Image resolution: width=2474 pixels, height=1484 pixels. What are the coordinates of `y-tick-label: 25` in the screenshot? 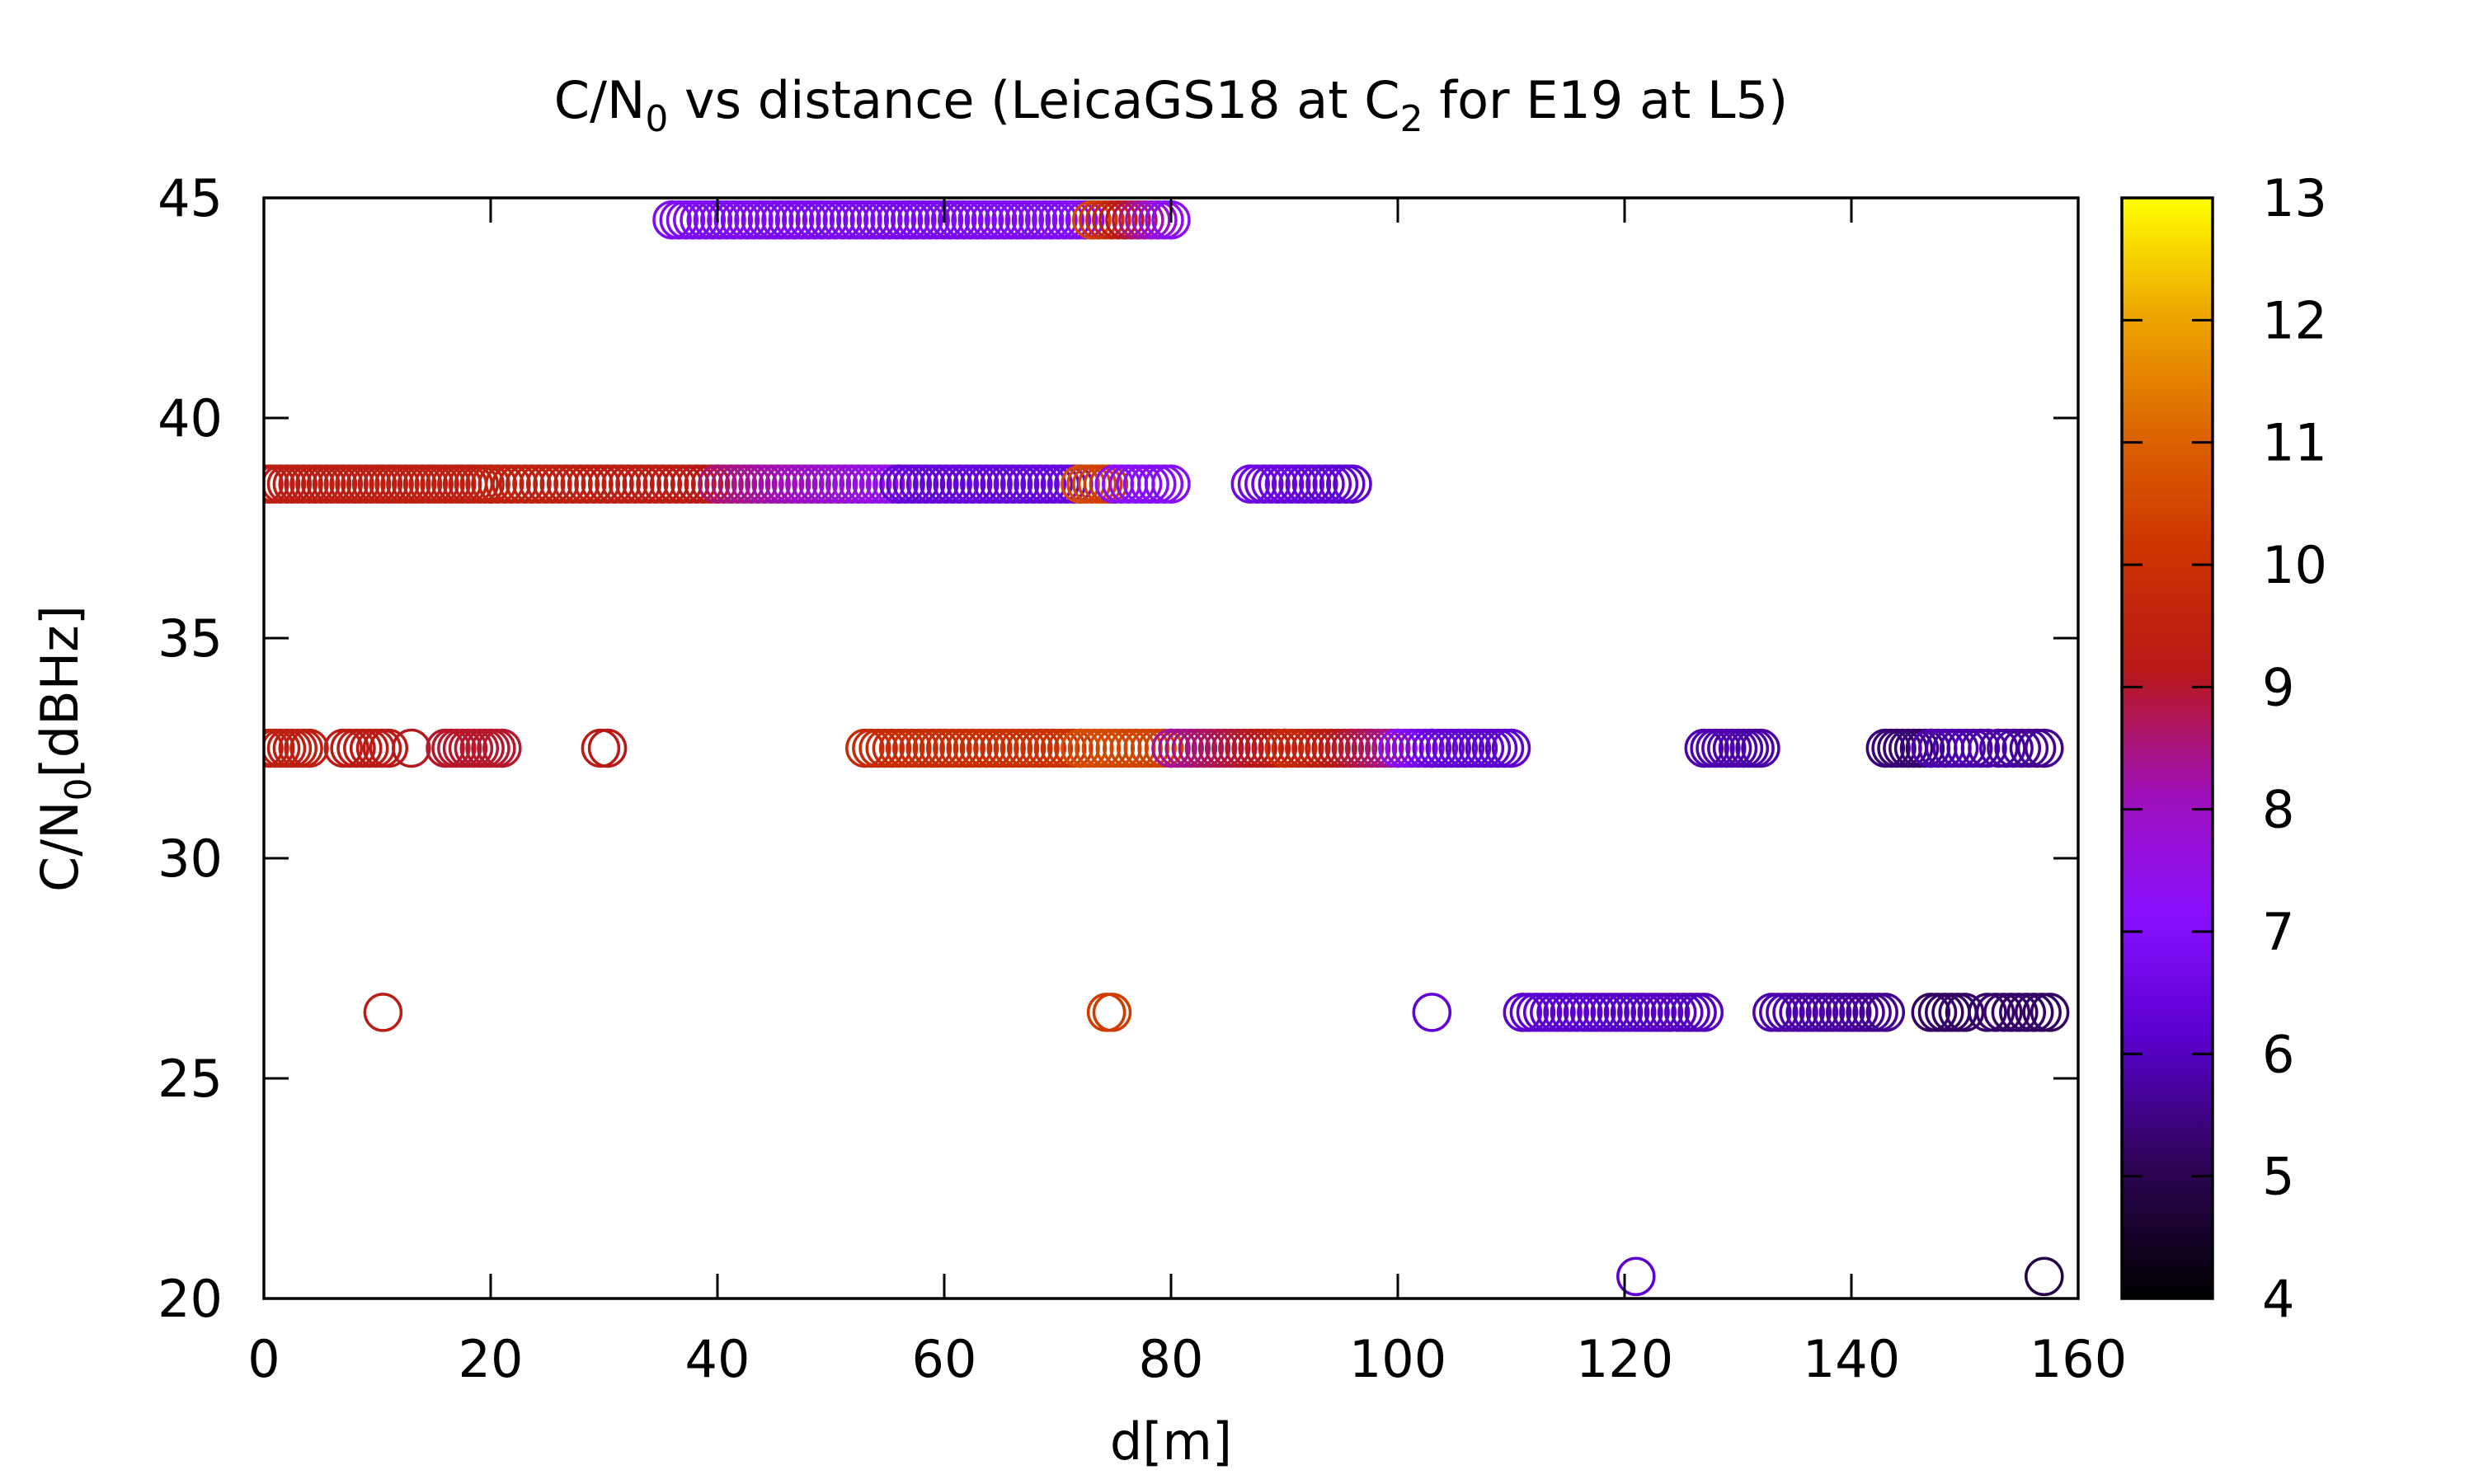 It's located at (190, 1079).